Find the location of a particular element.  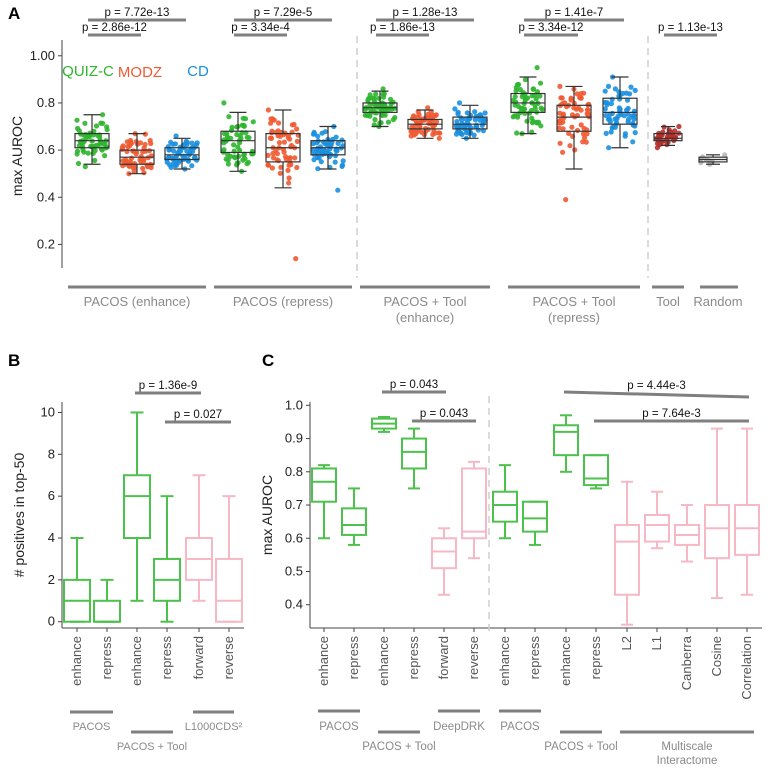

panel-a-pvalue-label: p = 1.41e-7 is located at coordinates (574, 13).